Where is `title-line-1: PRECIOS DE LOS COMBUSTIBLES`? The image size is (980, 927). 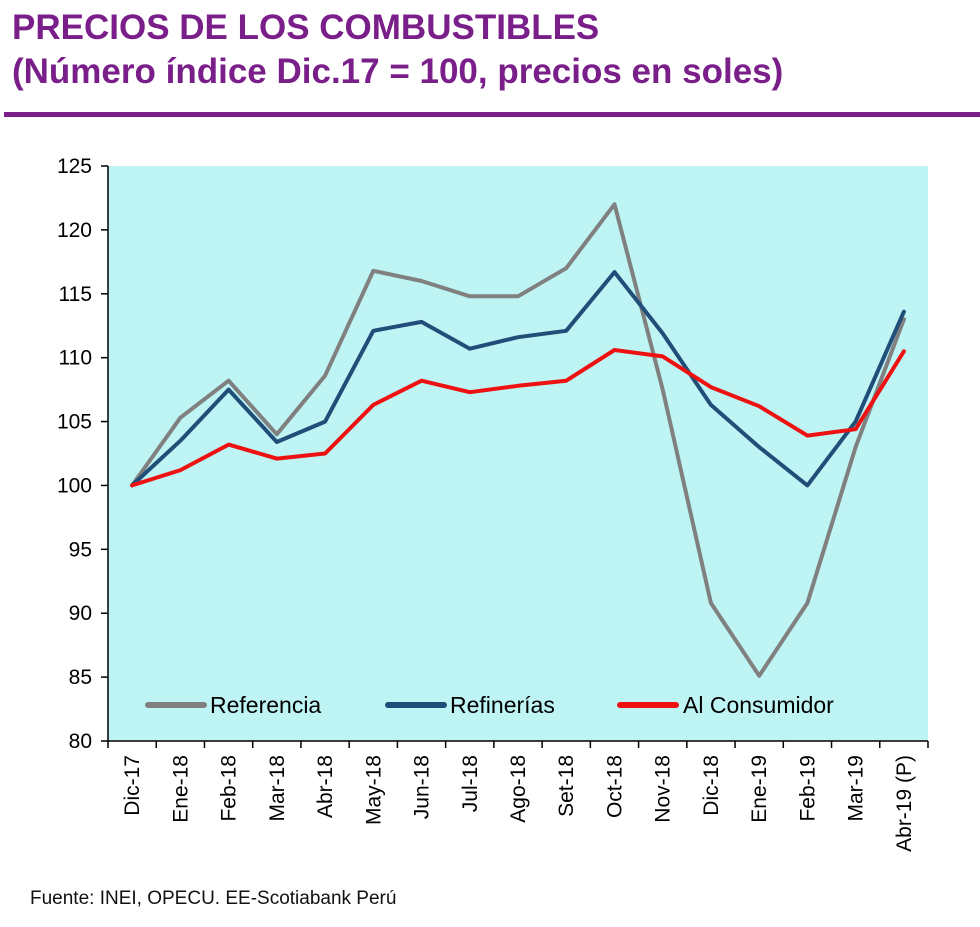
title-line-1: PRECIOS DE LOS COMBUSTIBLES is located at coordinates (306, 27).